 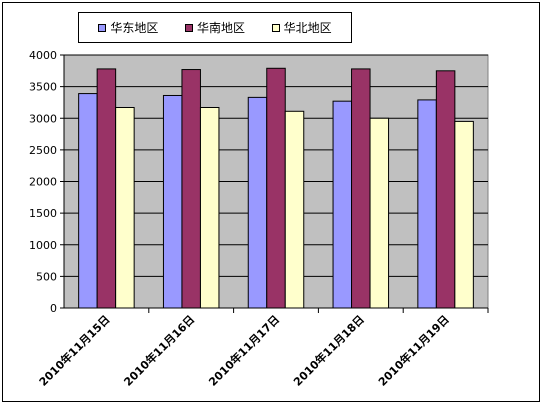 I want to click on legend-label: 华北地区, so click(x=307, y=28).